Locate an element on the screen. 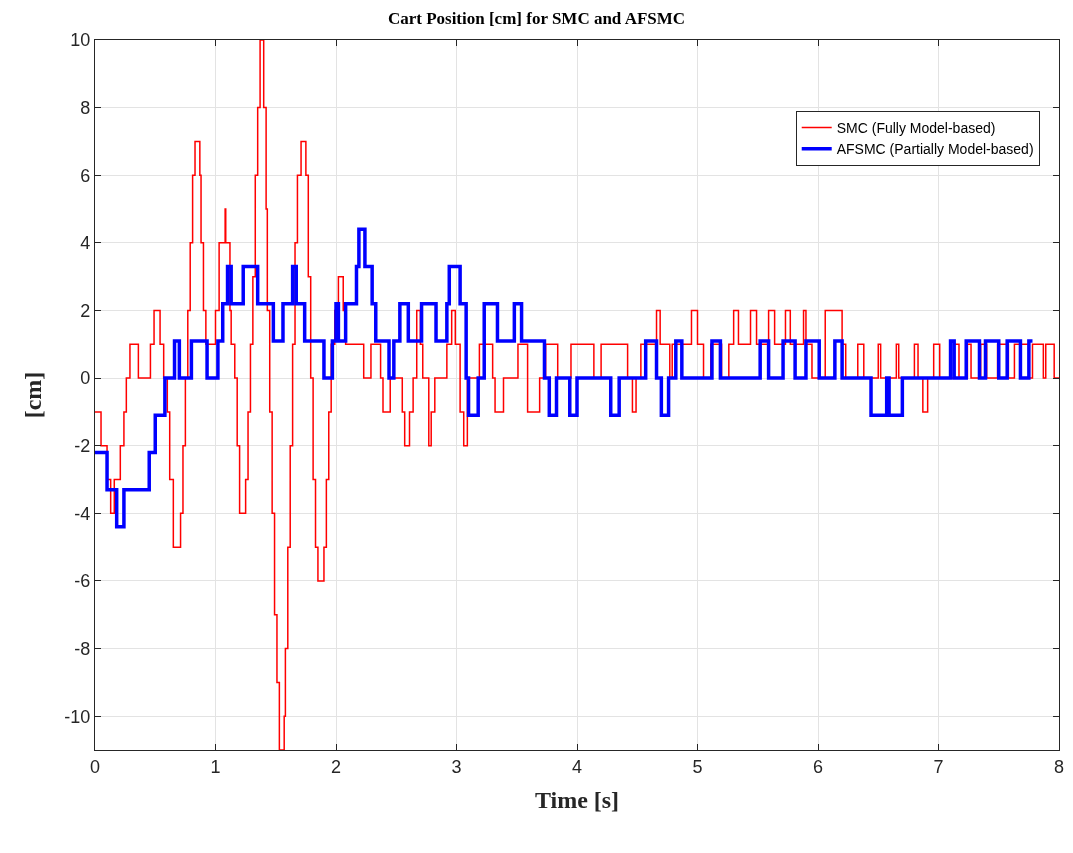 The image size is (1073, 853). y-tick-label: -6 is located at coordinates (82, 581).